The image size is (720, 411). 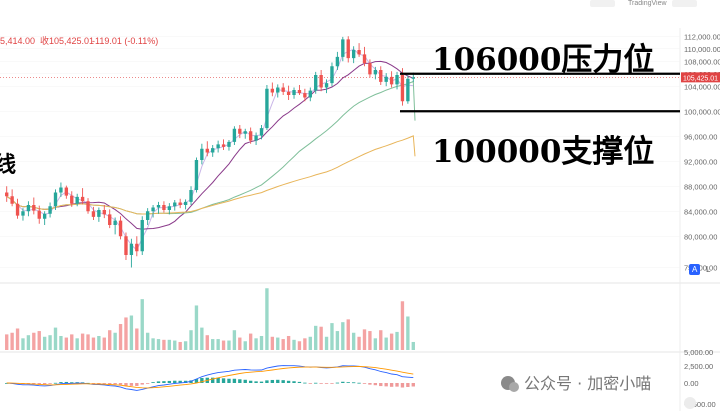 What do you see at coordinates (690, 403) in the screenshot?
I see `settings-gear-icon` at bounding box center [690, 403].